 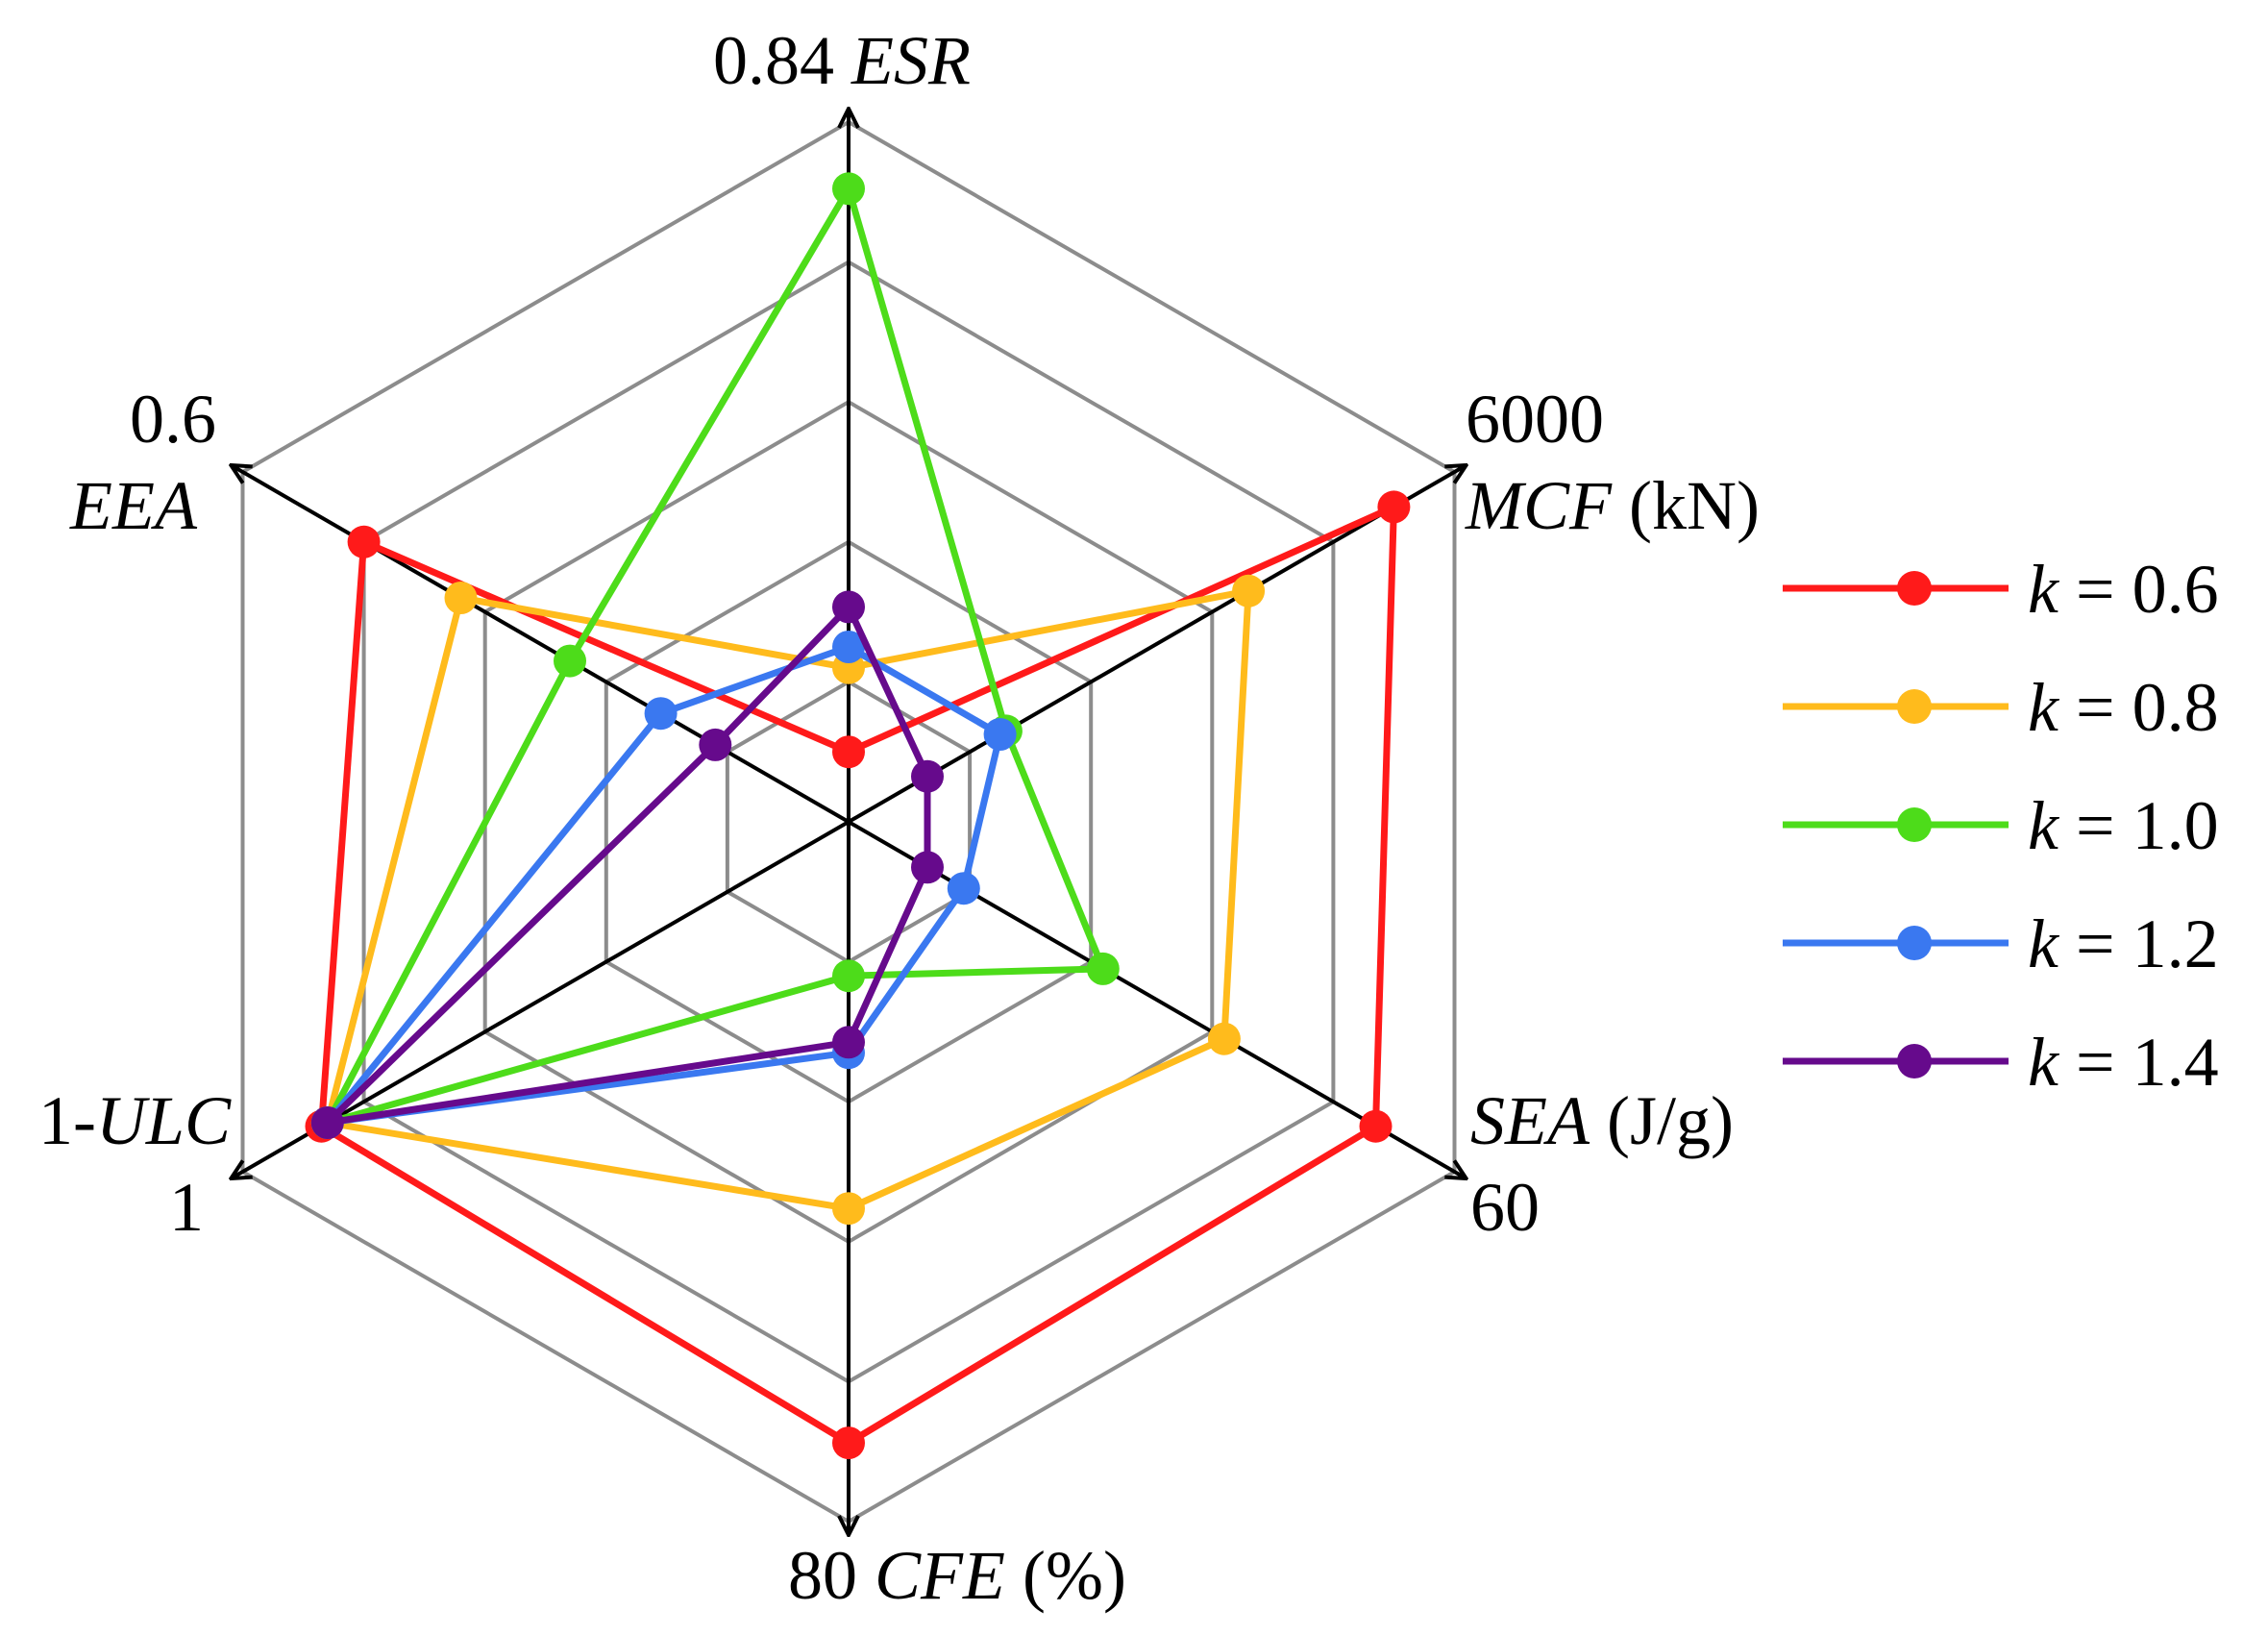 What do you see at coordinates (2123, 708) in the screenshot?
I see `legend-label: k = 0.8` at bounding box center [2123, 708].